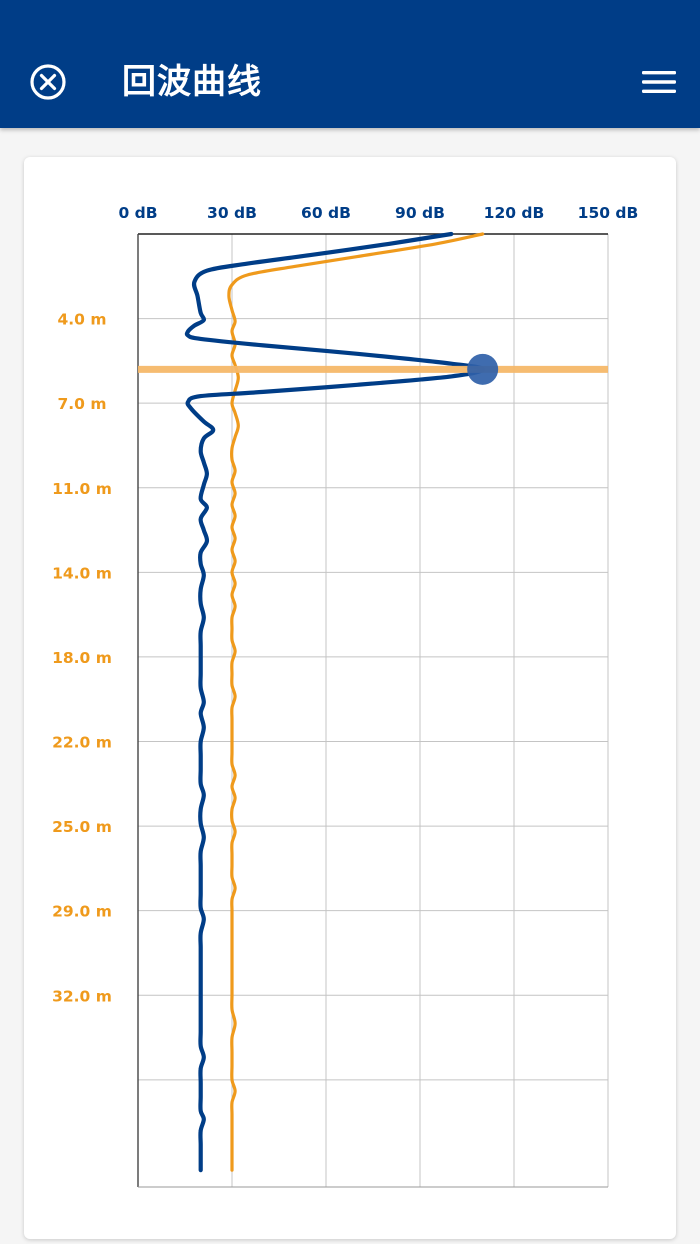 Image resolution: width=700 pixels, height=1244 pixels. I want to click on y-tick-label: 29.0 m, so click(82, 912).